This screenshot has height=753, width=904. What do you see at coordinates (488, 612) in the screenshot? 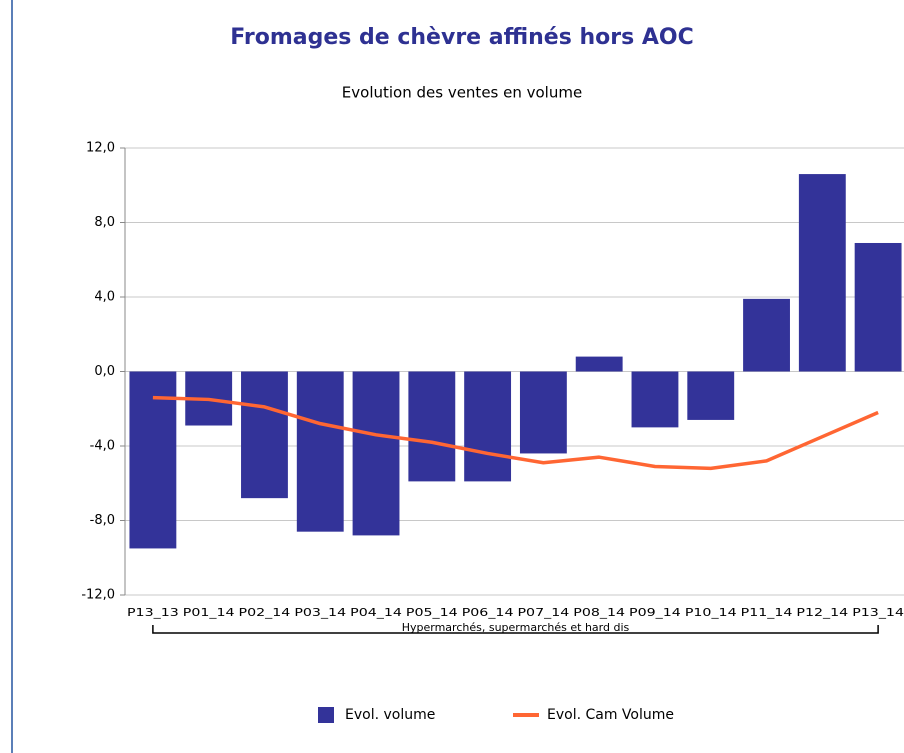
I see `x-tick-label: P06_14` at bounding box center [488, 612].